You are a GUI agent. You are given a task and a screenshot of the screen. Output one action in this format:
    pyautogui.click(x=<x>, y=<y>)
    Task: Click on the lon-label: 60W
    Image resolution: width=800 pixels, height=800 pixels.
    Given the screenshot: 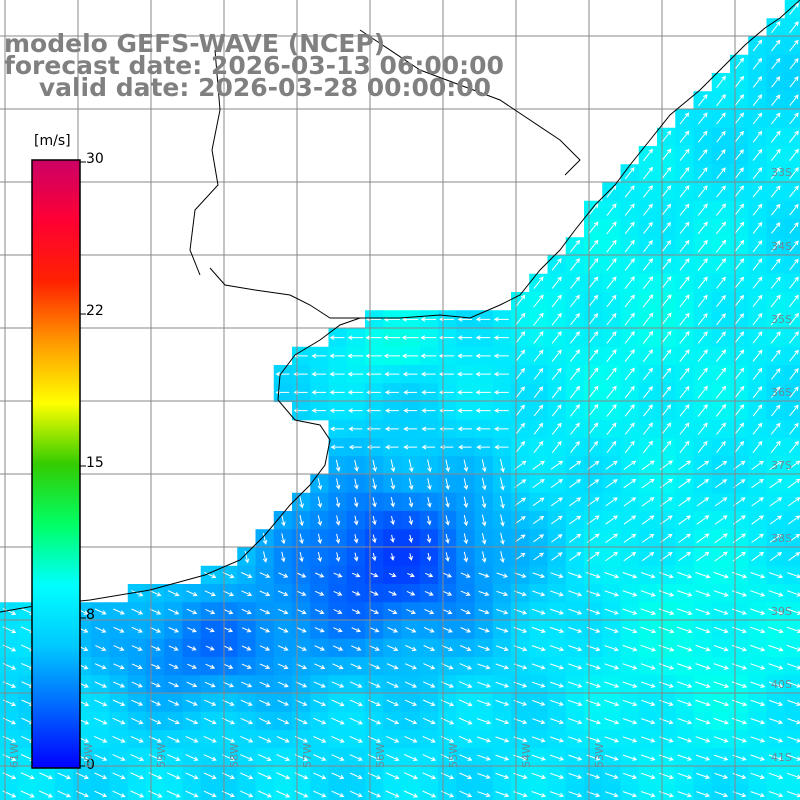 What is the action you would take?
    pyautogui.click(x=88, y=755)
    